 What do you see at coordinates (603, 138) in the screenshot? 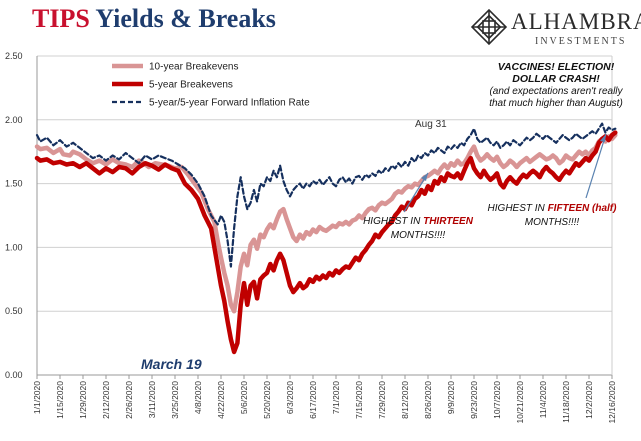
I see `arrowhead-fifteen` at bounding box center [603, 138].